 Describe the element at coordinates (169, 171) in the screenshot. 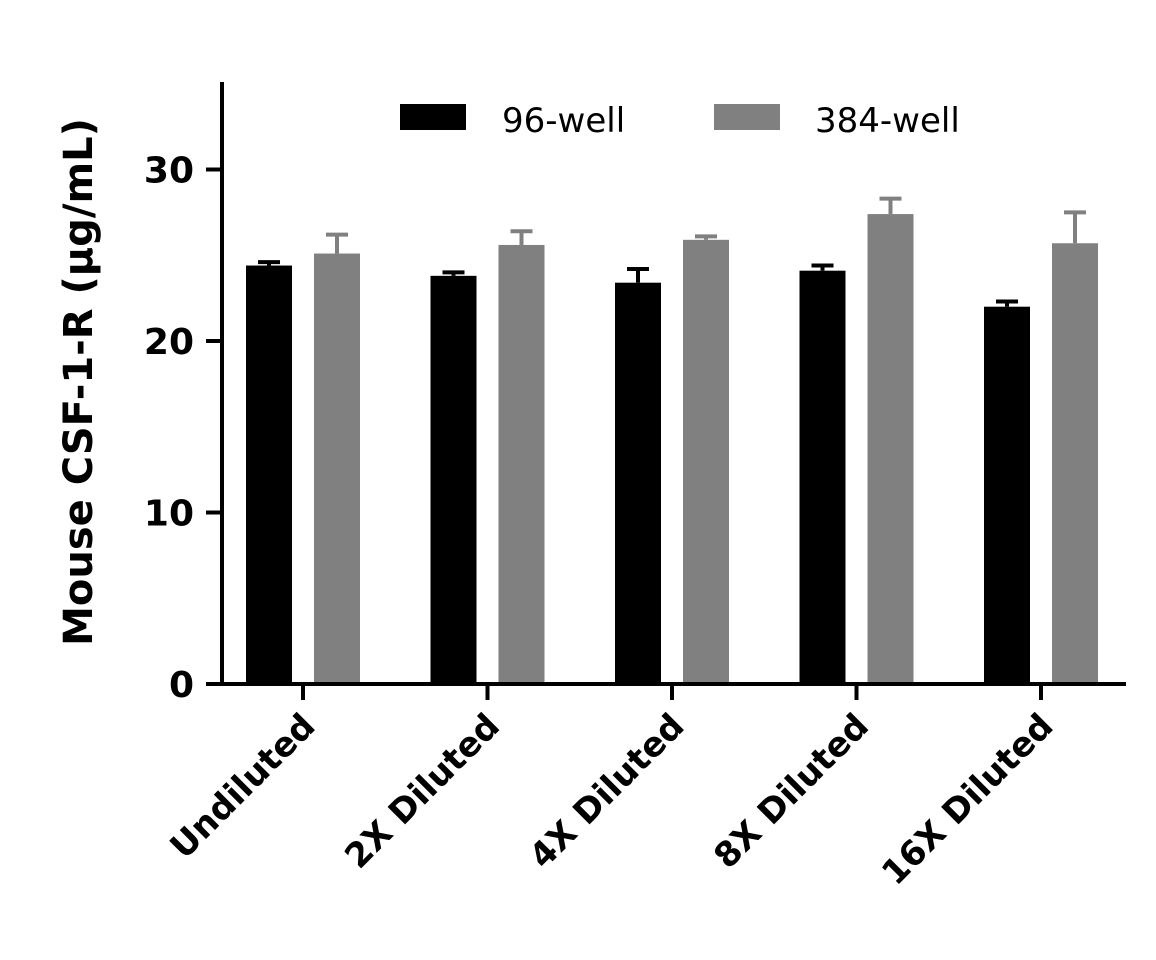

I see `y-tick-label-30: 30` at that location.